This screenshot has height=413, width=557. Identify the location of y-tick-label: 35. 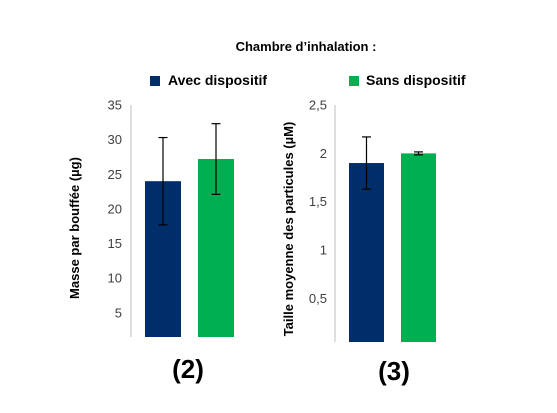
(115, 105).